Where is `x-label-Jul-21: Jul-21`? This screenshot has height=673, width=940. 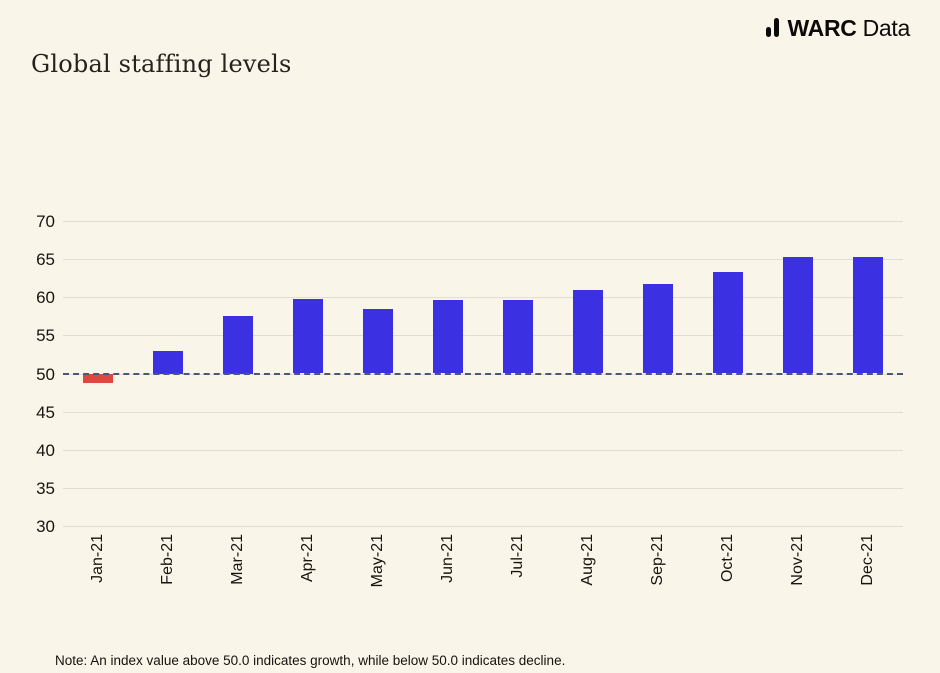 x-label-Jul-21: Jul-21 is located at coordinates (517, 556).